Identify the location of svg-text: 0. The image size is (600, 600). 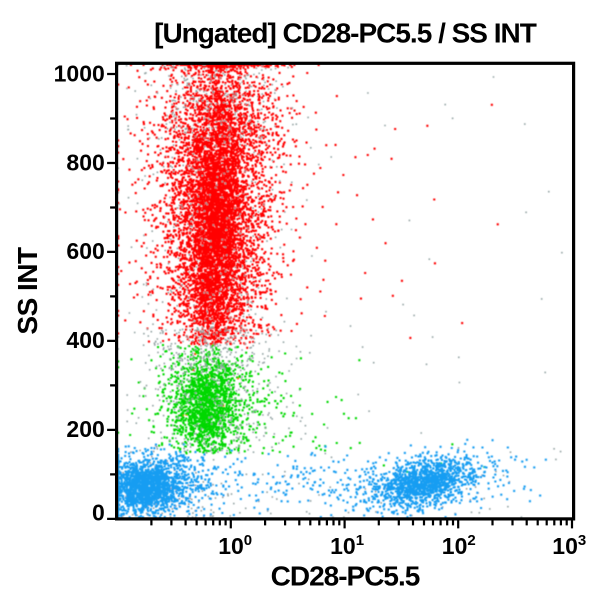
(98, 513).